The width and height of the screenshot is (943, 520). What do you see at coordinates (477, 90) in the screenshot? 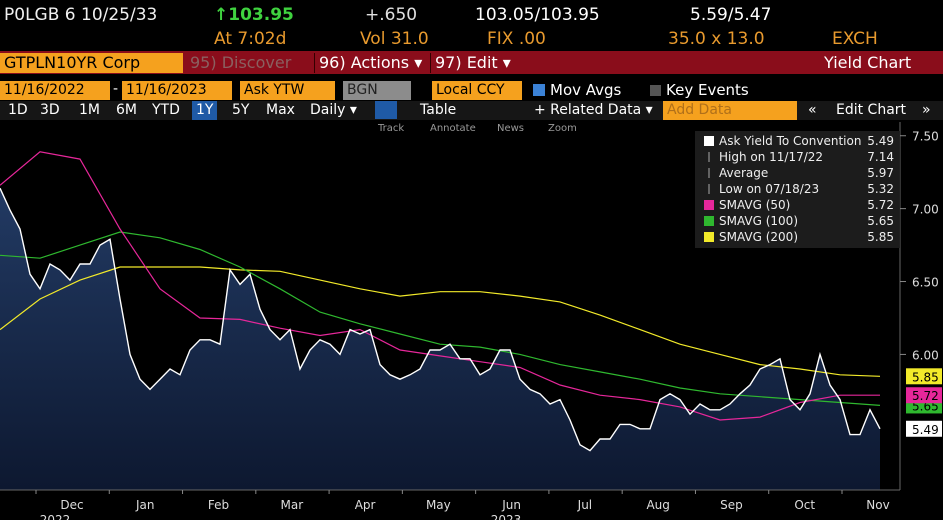
I see `currency-select: Local CCY` at bounding box center [477, 90].